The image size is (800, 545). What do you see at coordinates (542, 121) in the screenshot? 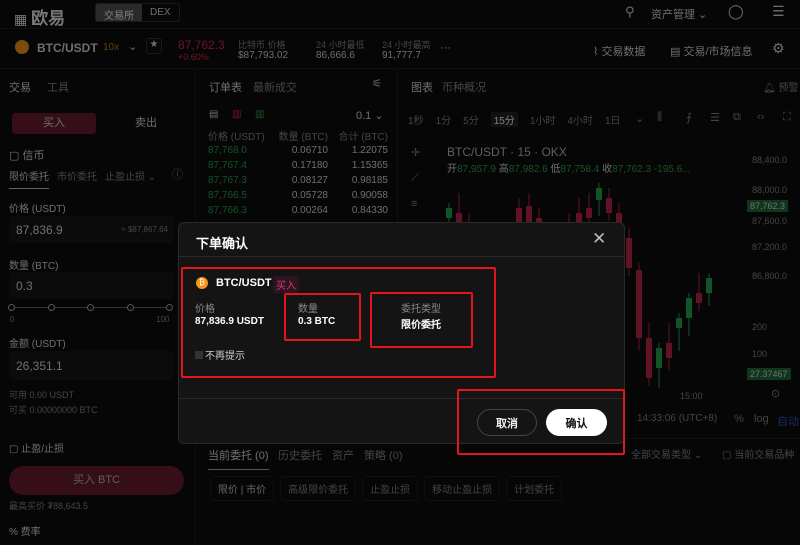
I see `interval-4: 1小时` at bounding box center [542, 121].